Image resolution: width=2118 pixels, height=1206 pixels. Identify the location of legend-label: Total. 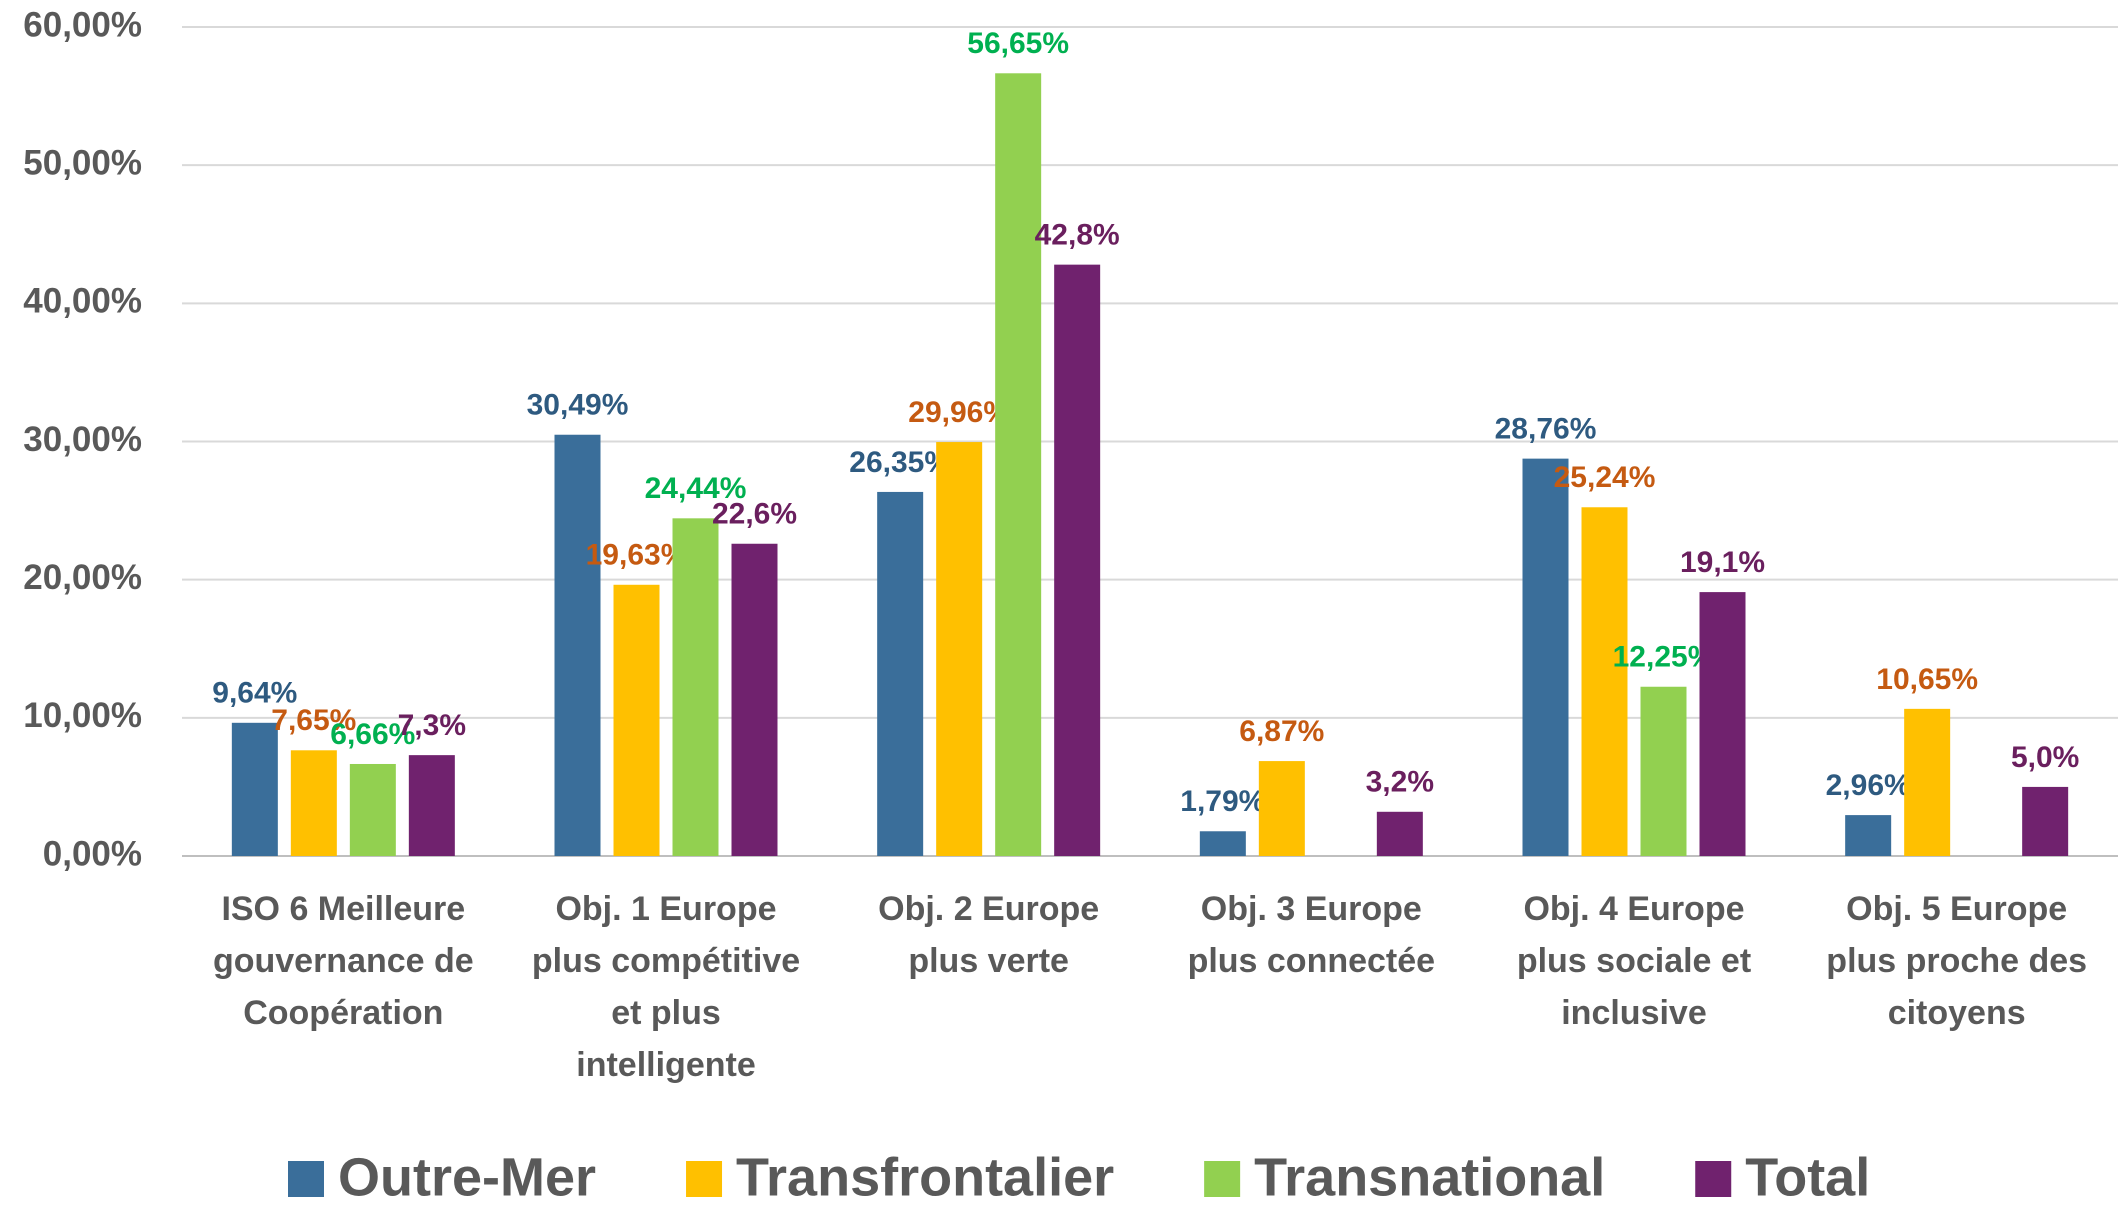
(1807, 1176).